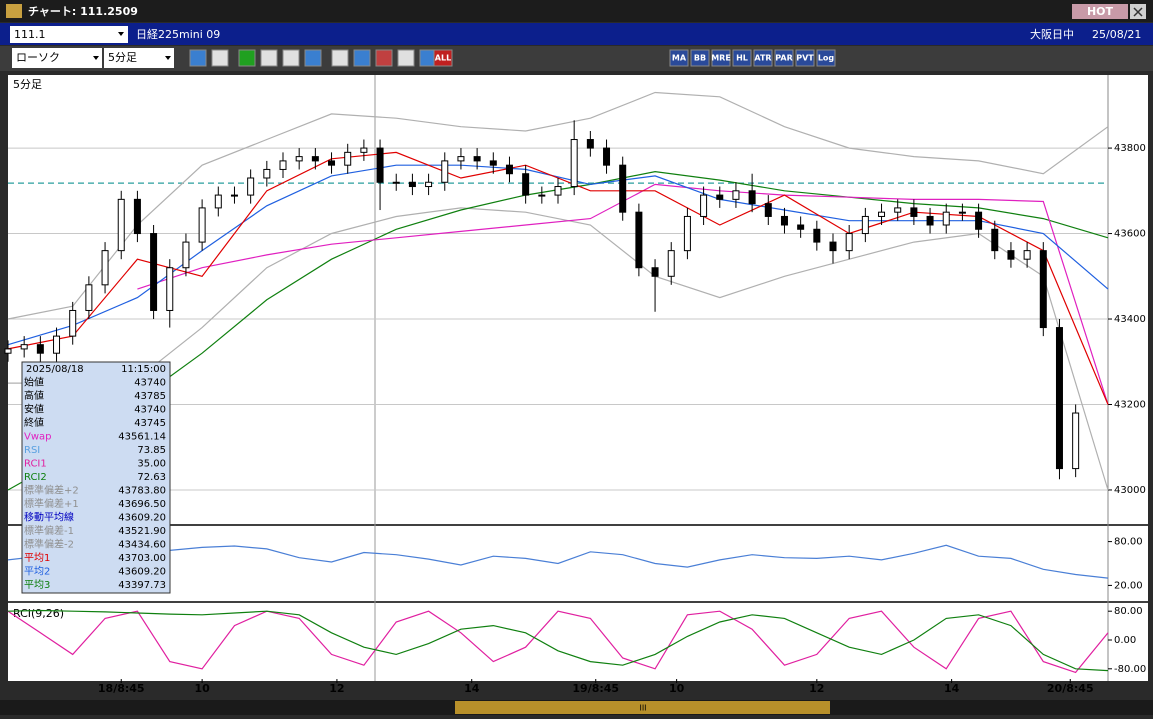  Describe the element at coordinates (14, 11) in the screenshot. I see `app-icon` at that location.